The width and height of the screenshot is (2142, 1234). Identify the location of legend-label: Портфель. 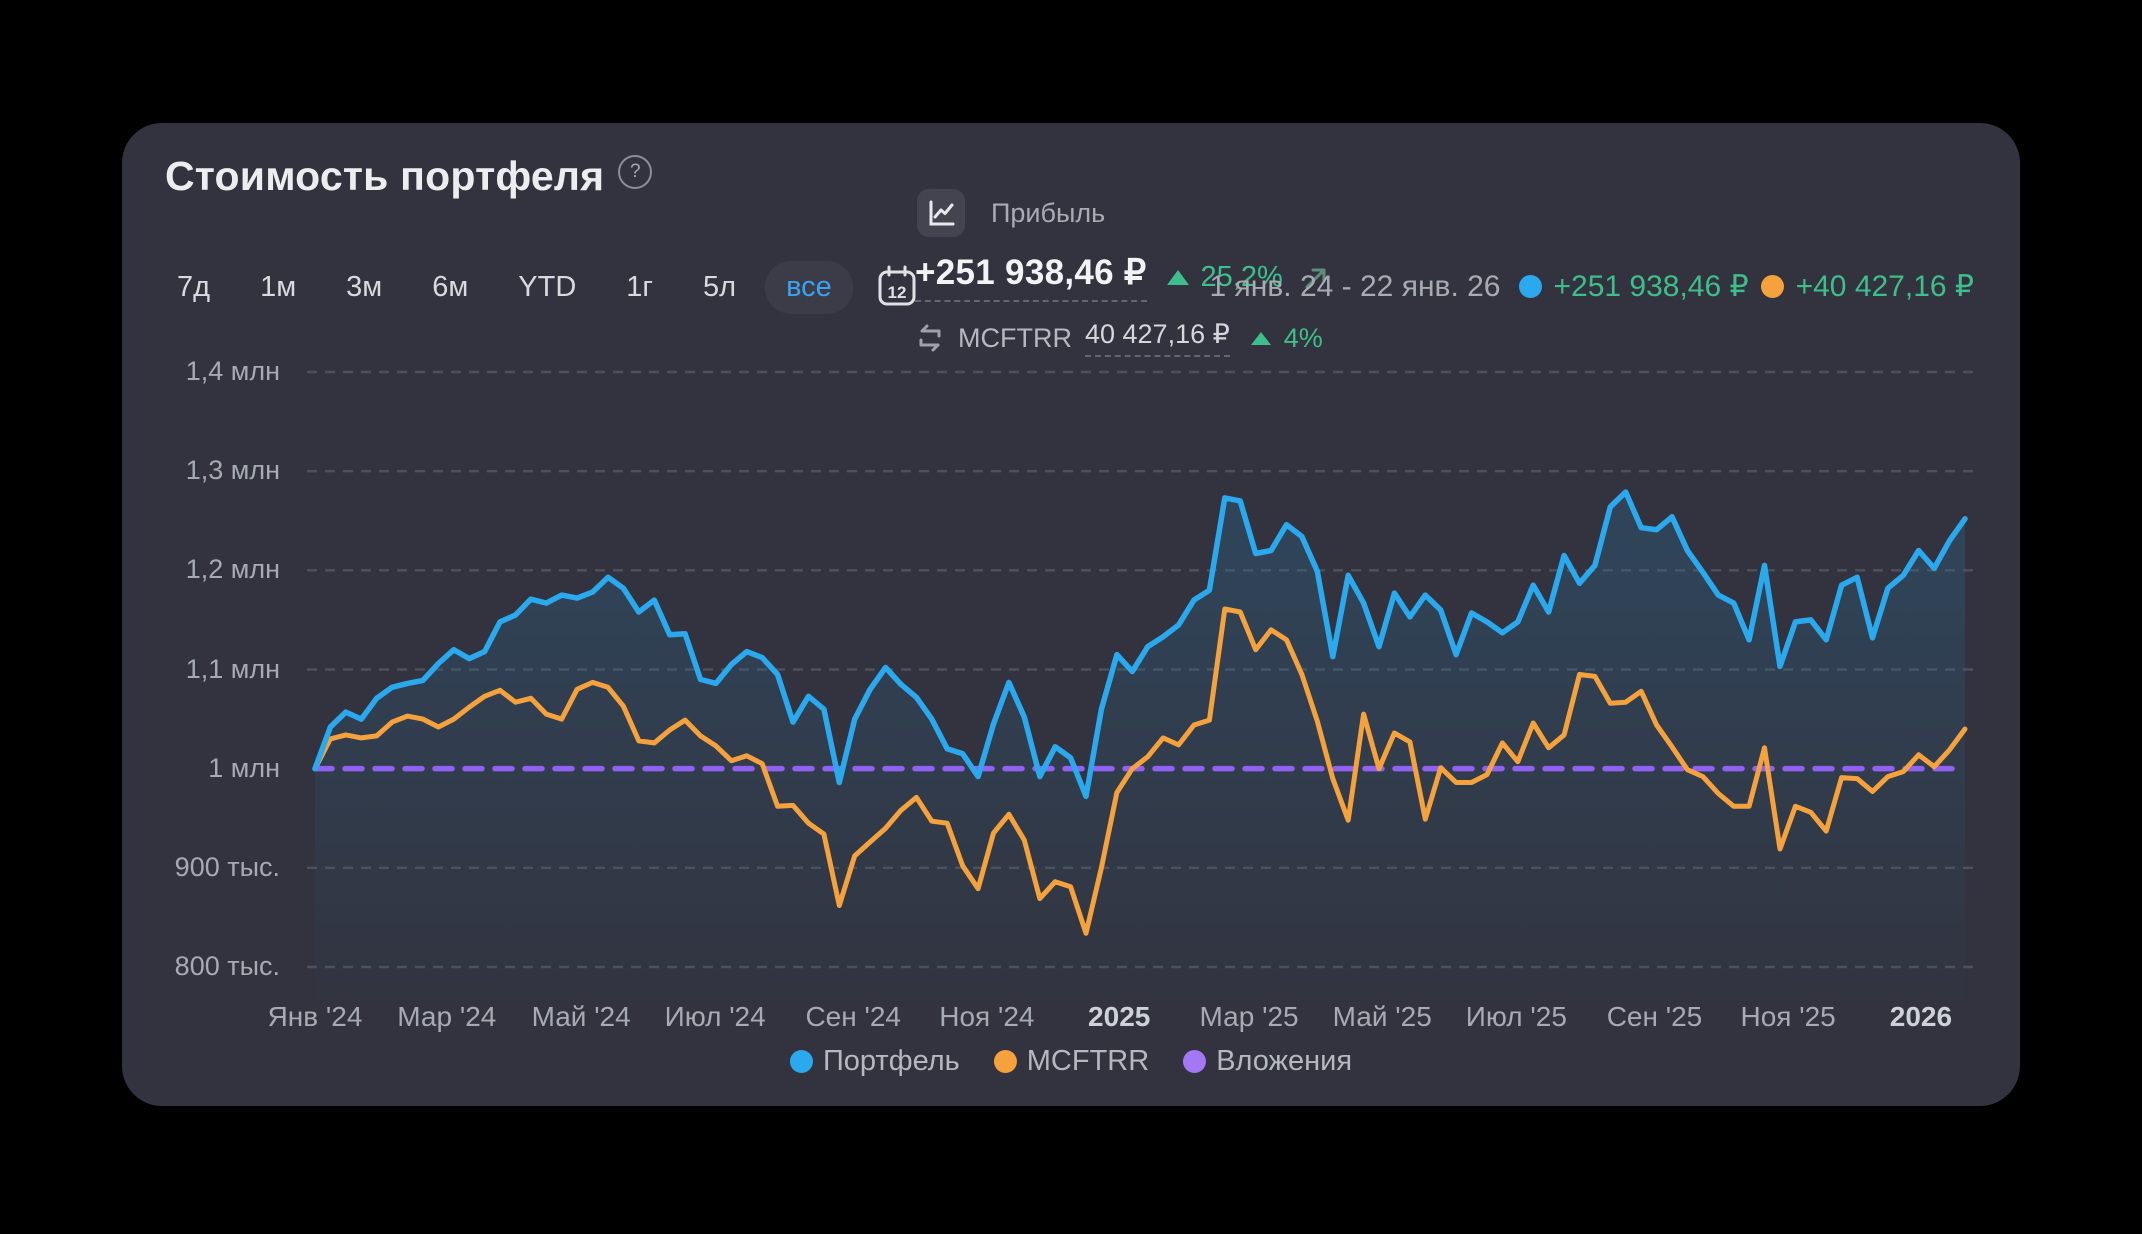
(891, 1061).